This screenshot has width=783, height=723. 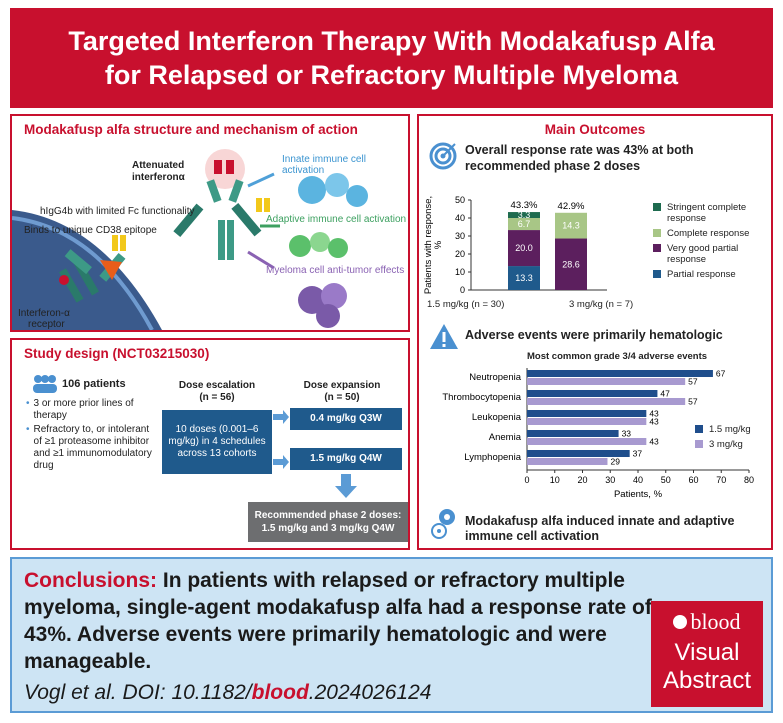 I want to click on people-icon, so click(x=45, y=384).